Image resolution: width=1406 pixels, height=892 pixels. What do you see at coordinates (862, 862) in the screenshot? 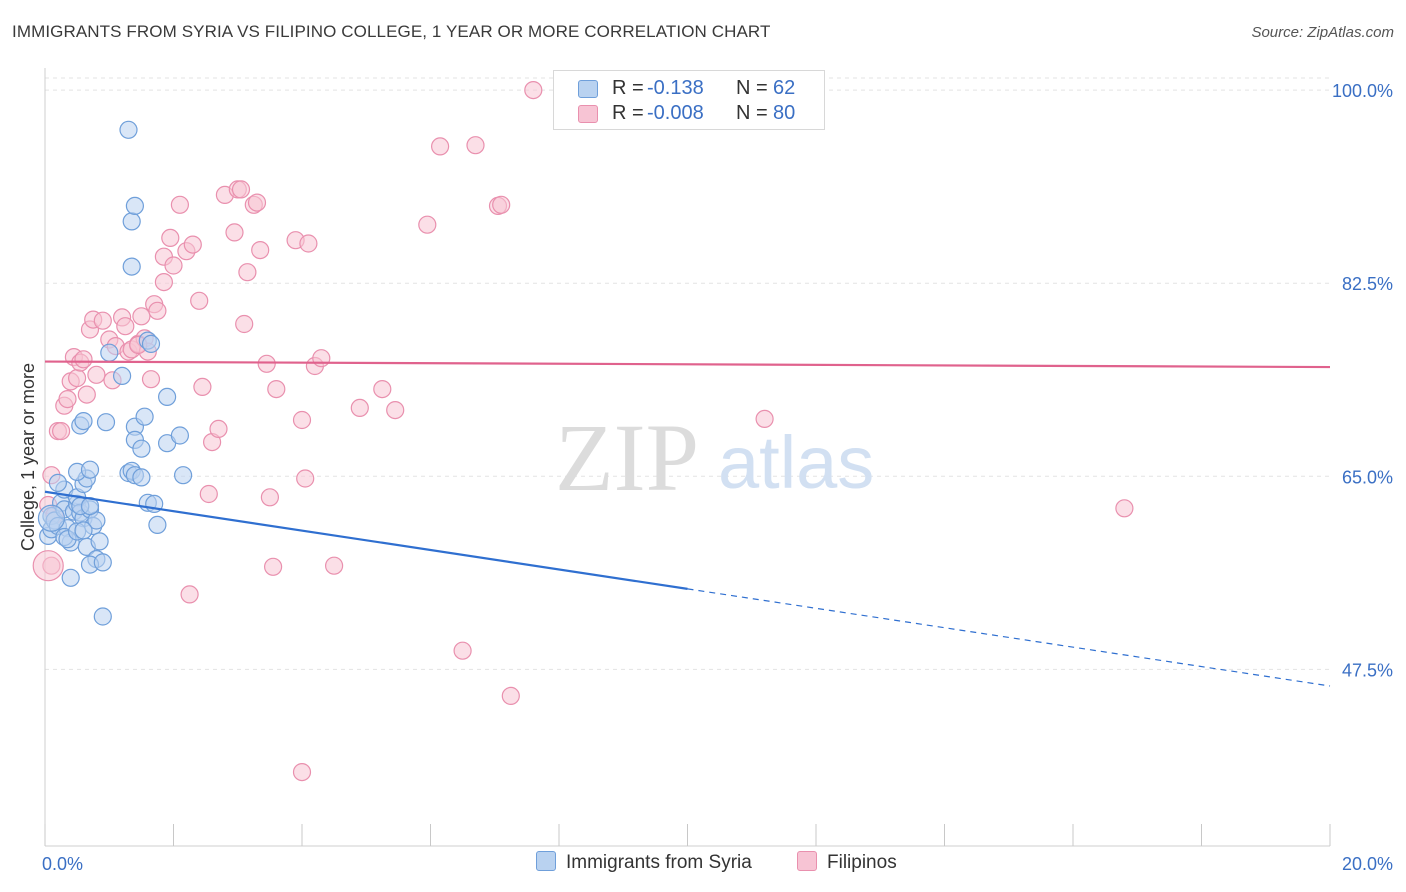
I see `filipino-legend-label: Filipinos` at bounding box center [862, 862].